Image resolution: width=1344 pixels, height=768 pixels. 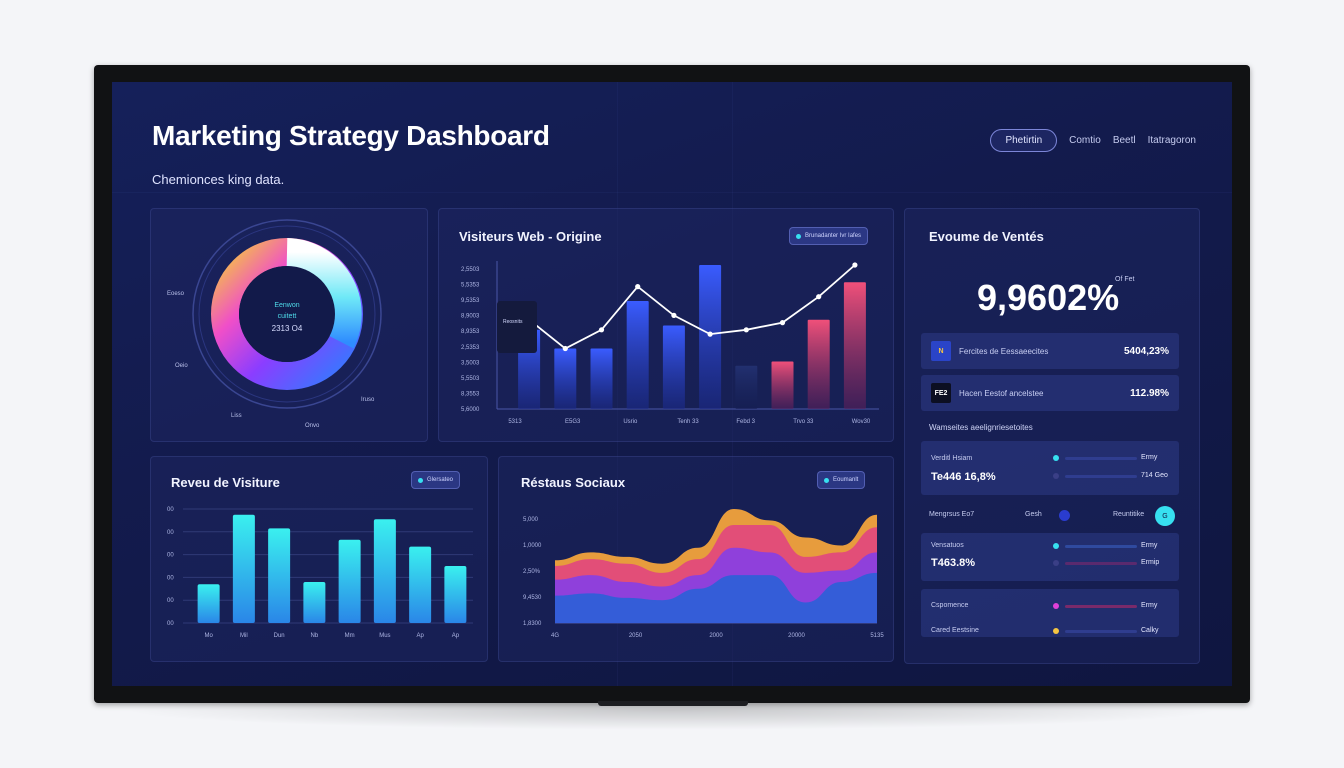 I want to click on stat-label: Hacen Eestof ancelstee, so click(x=1001, y=393).